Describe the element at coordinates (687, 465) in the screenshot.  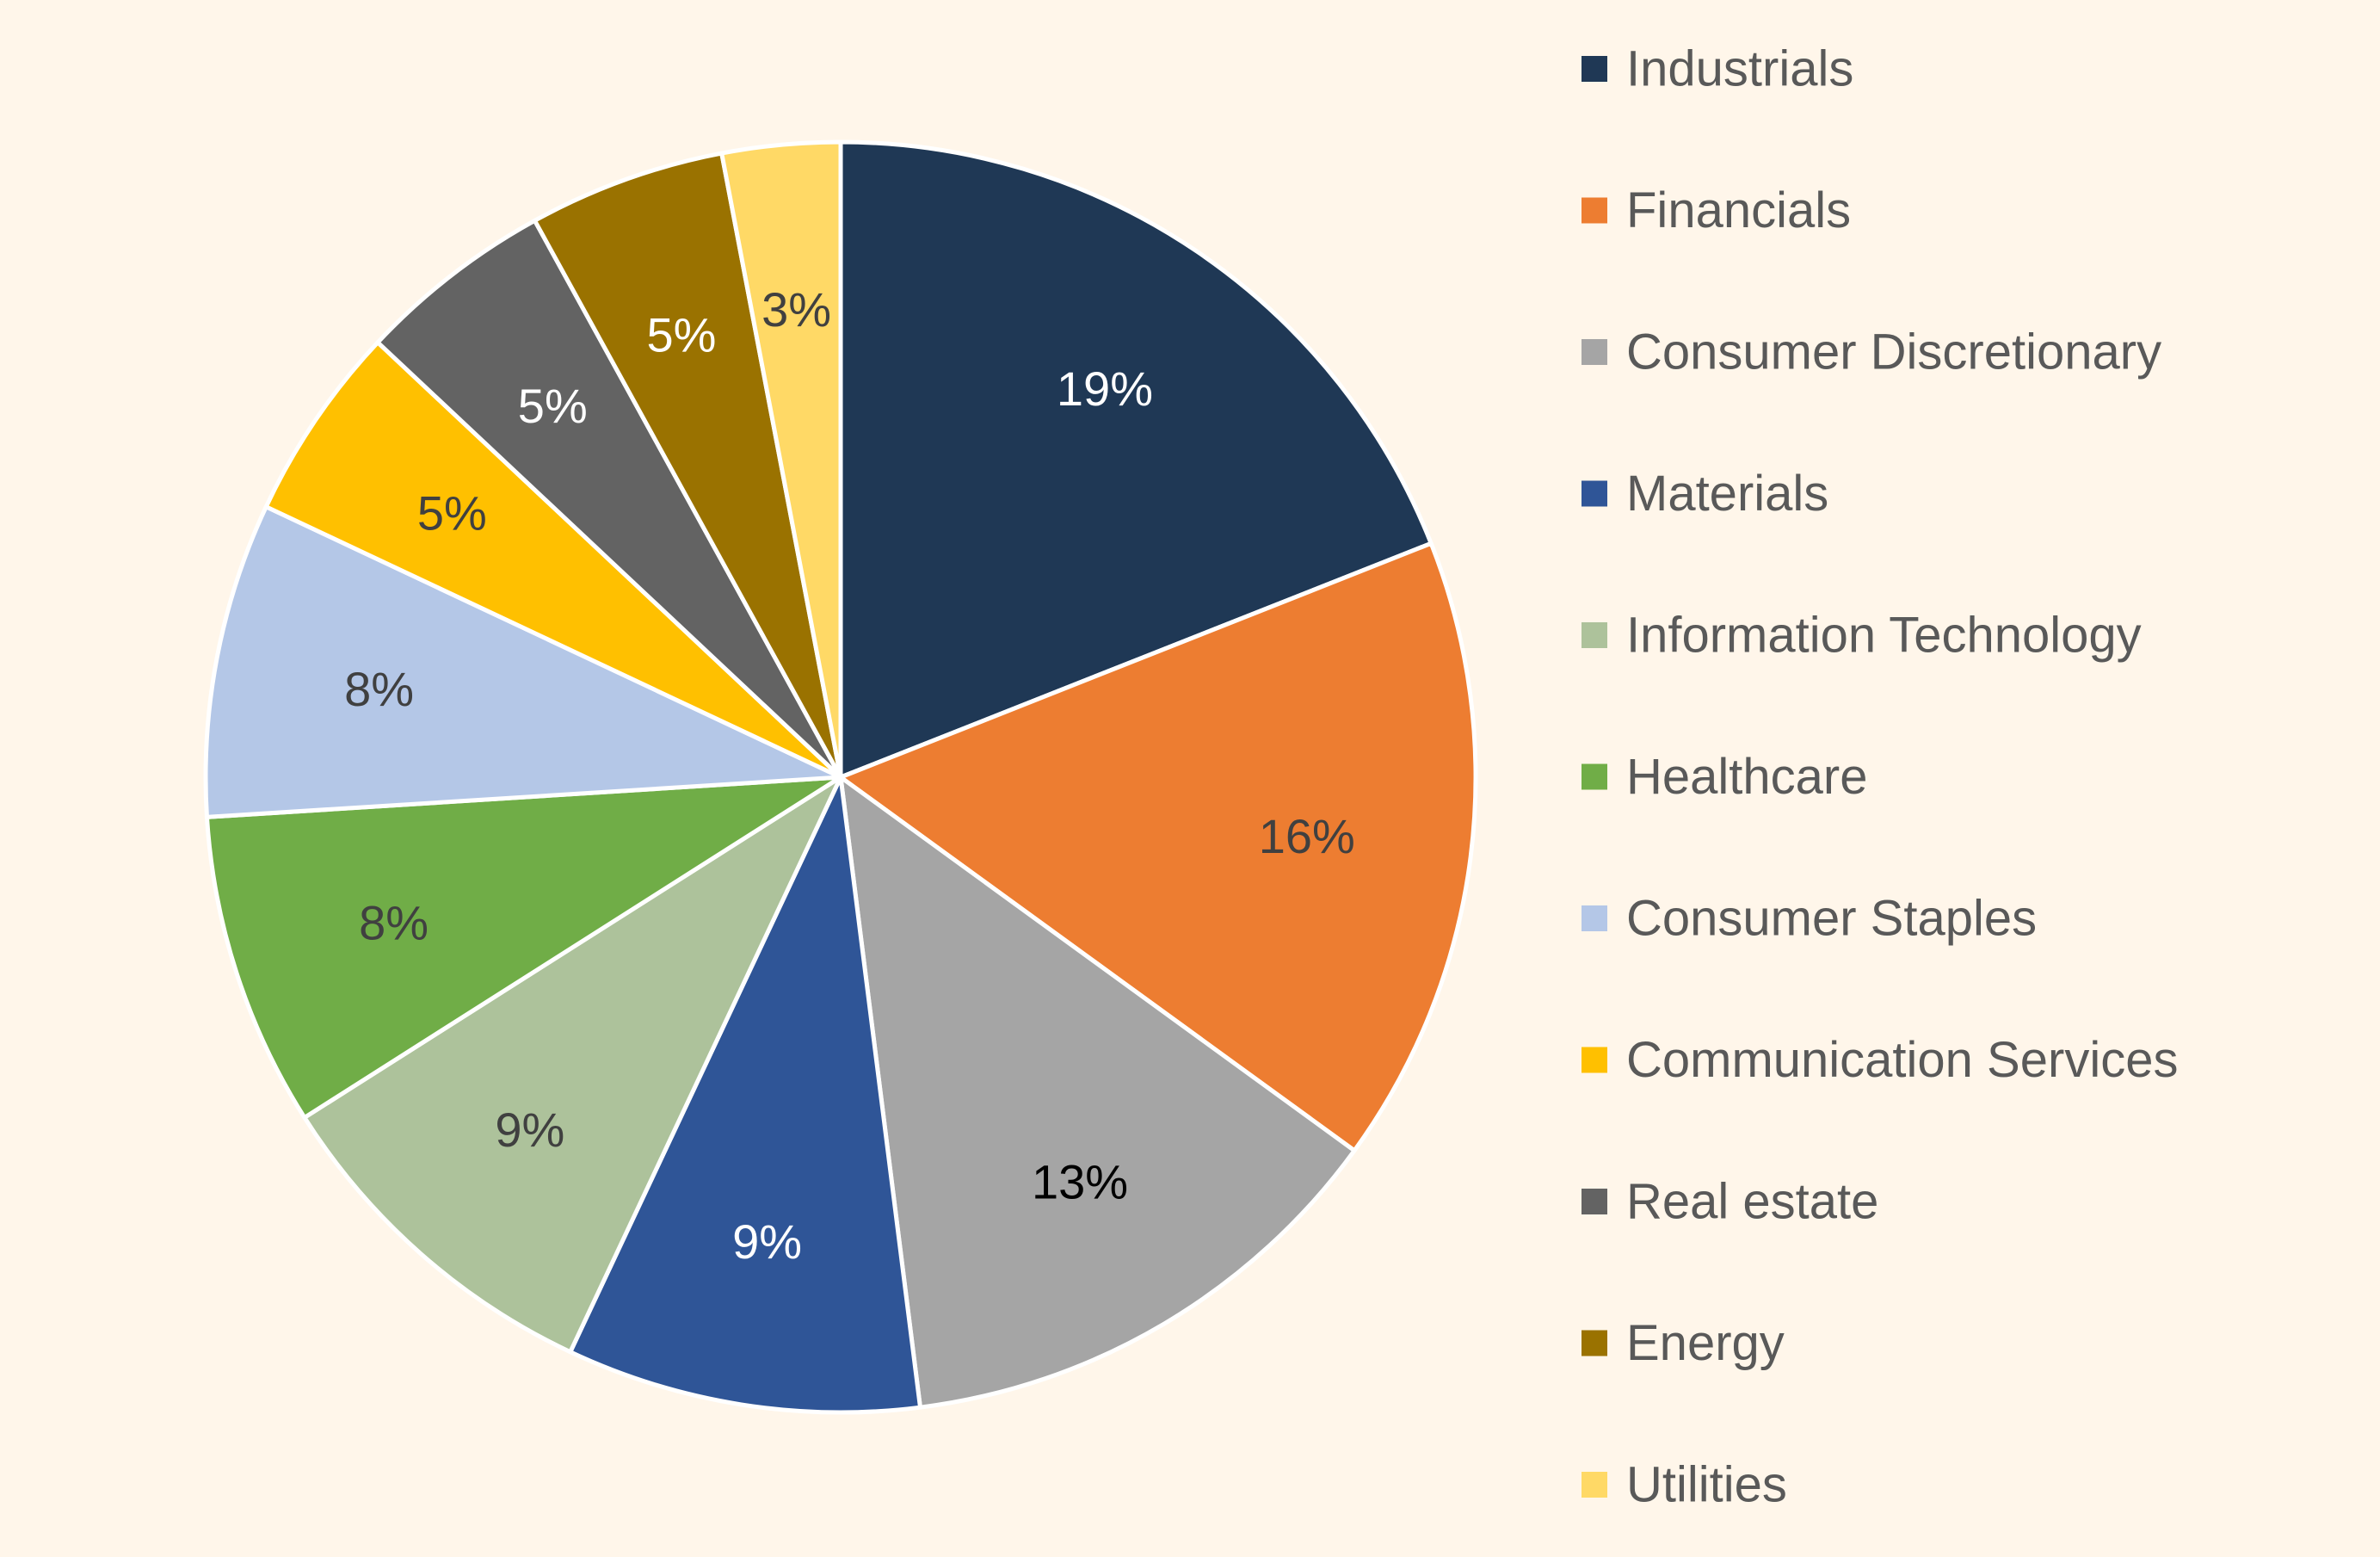
I see `pie-slice-energy` at that location.